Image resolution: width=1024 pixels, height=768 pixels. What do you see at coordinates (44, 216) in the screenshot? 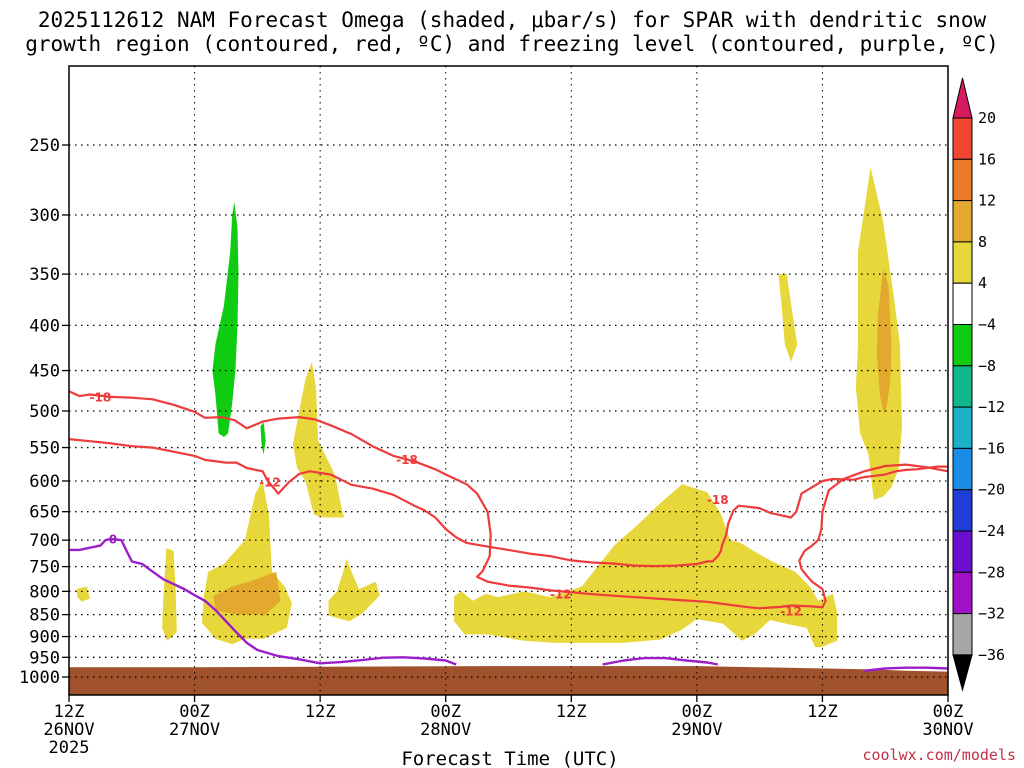
I see `y-tick-label-300: 300` at bounding box center [44, 216].